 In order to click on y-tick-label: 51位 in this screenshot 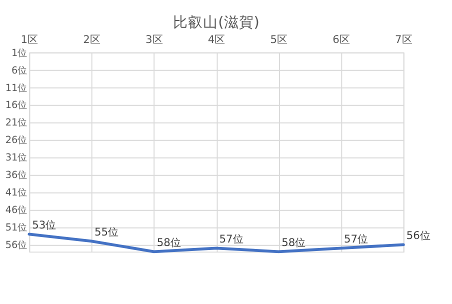, I will do `click(16, 228)`.